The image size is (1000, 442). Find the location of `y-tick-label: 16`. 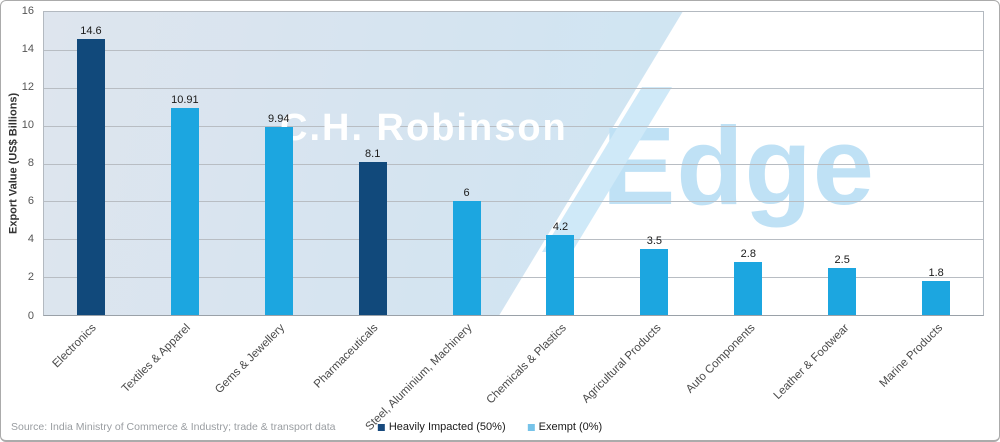

y-tick-label: 16 is located at coordinates (27, 10).